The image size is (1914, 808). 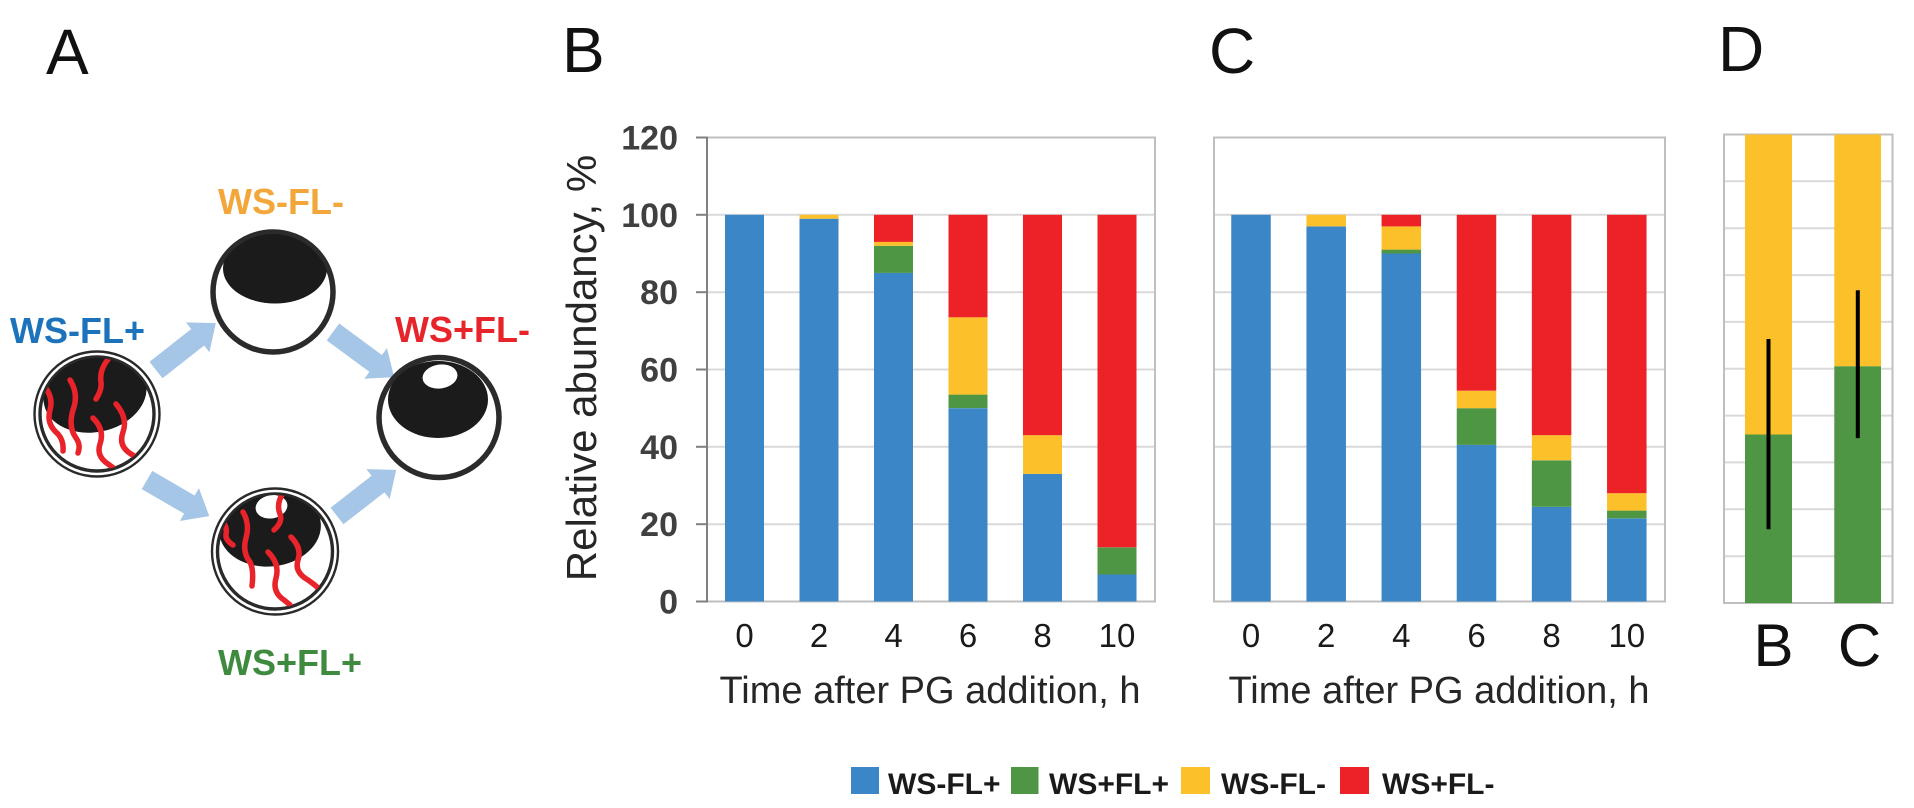 I want to click on svg-text: 60, so click(x=659, y=371).